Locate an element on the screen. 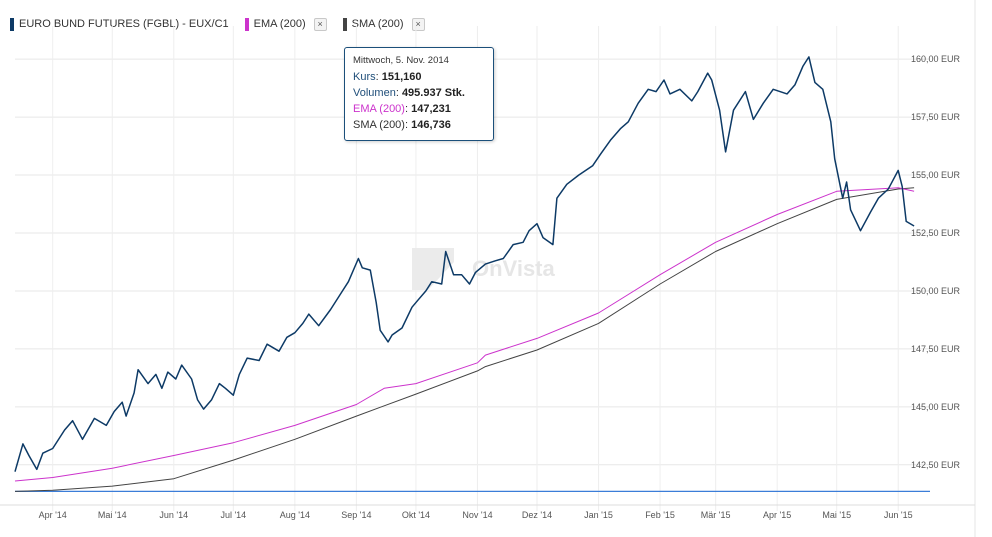 Image resolution: width=992 pixels, height=537 pixels. onvista-watermark: OnVista is located at coordinates (514, 268).